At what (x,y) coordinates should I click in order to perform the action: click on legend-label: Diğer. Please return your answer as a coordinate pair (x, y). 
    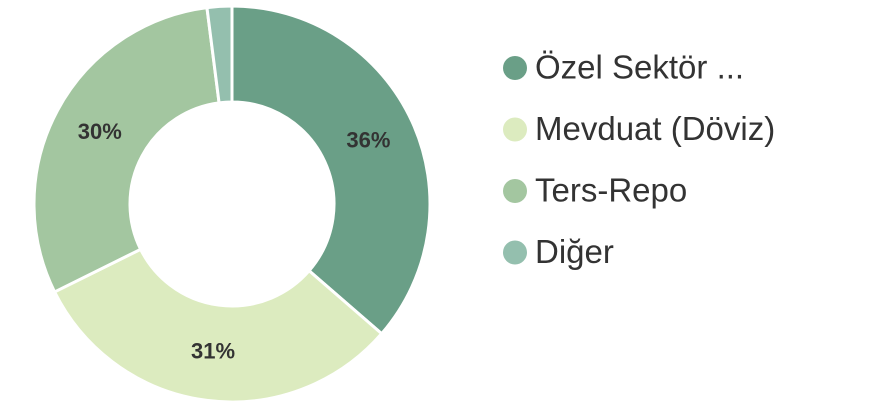
    Looking at the image, I should click on (574, 251).